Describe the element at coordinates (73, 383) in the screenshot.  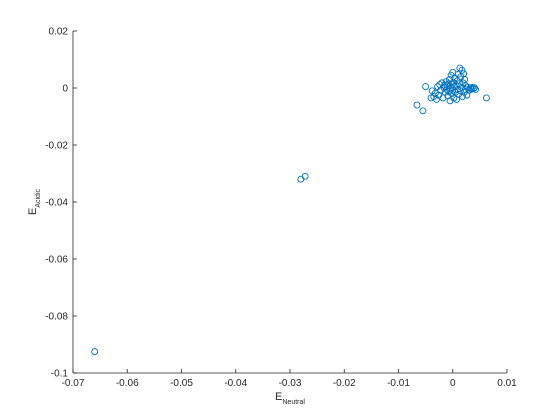
I see `x-tick-label: -0.07` at that location.